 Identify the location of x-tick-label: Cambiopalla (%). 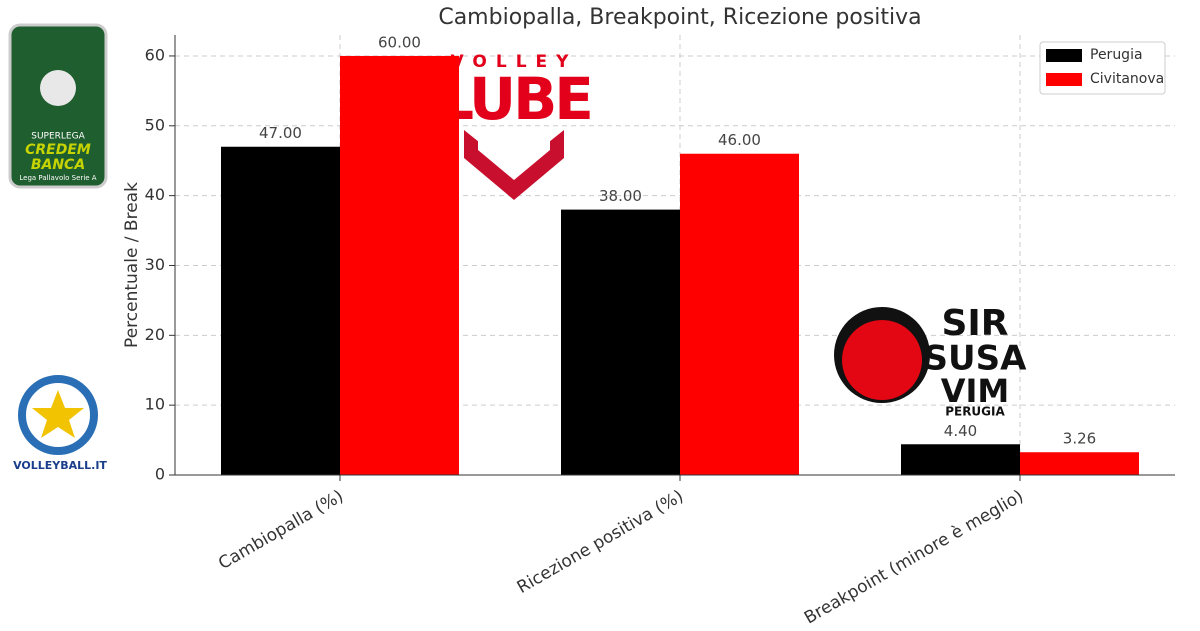
(281, 530).